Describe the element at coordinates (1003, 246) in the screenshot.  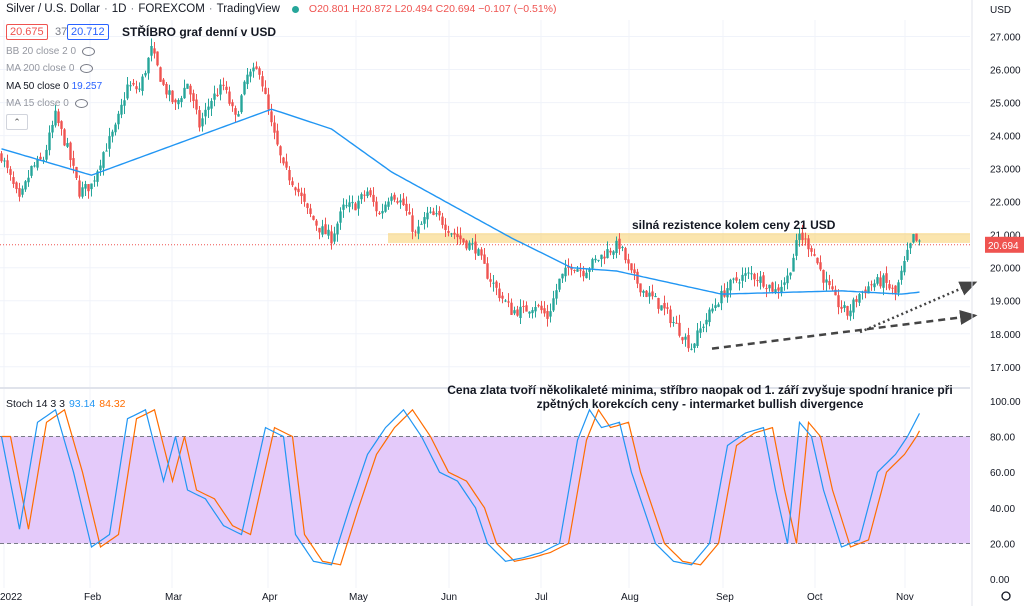
I see `last-price-label: 20.694` at that location.